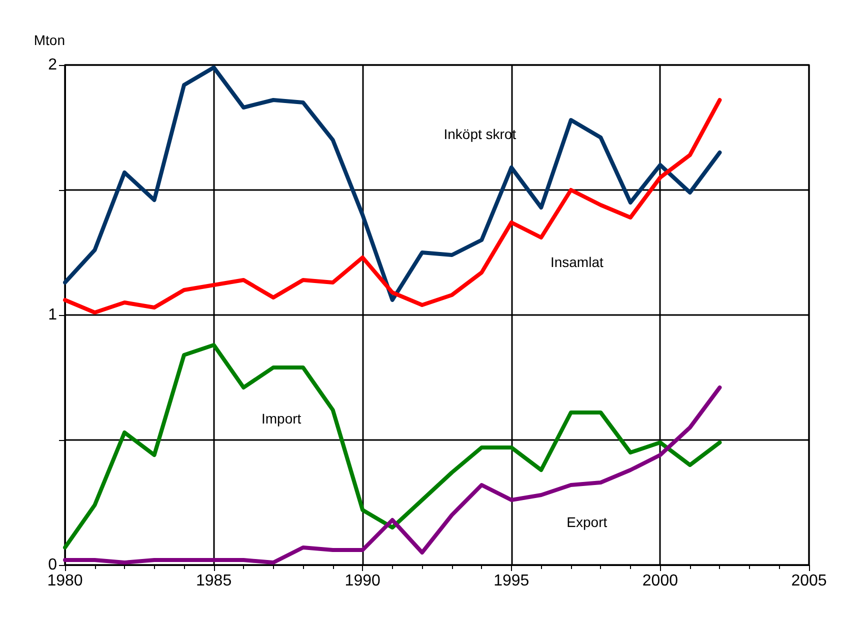  Describe the element at coordinates (362, 581) in the screenshot. I see `x-tick-label: 1990` at that location.